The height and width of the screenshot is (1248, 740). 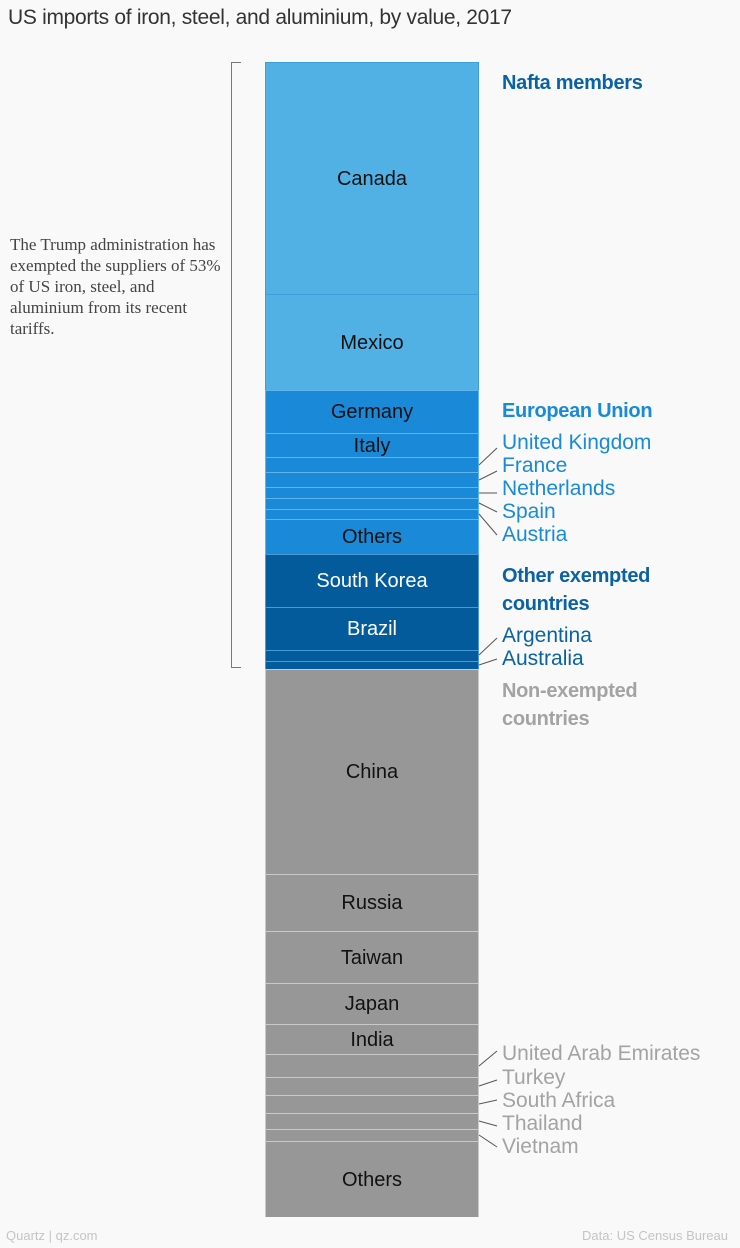 What do you see at coordinates (372, 464) in the screenshot?
I see `segment-united-kingdom` at bounding box center [372, 464].